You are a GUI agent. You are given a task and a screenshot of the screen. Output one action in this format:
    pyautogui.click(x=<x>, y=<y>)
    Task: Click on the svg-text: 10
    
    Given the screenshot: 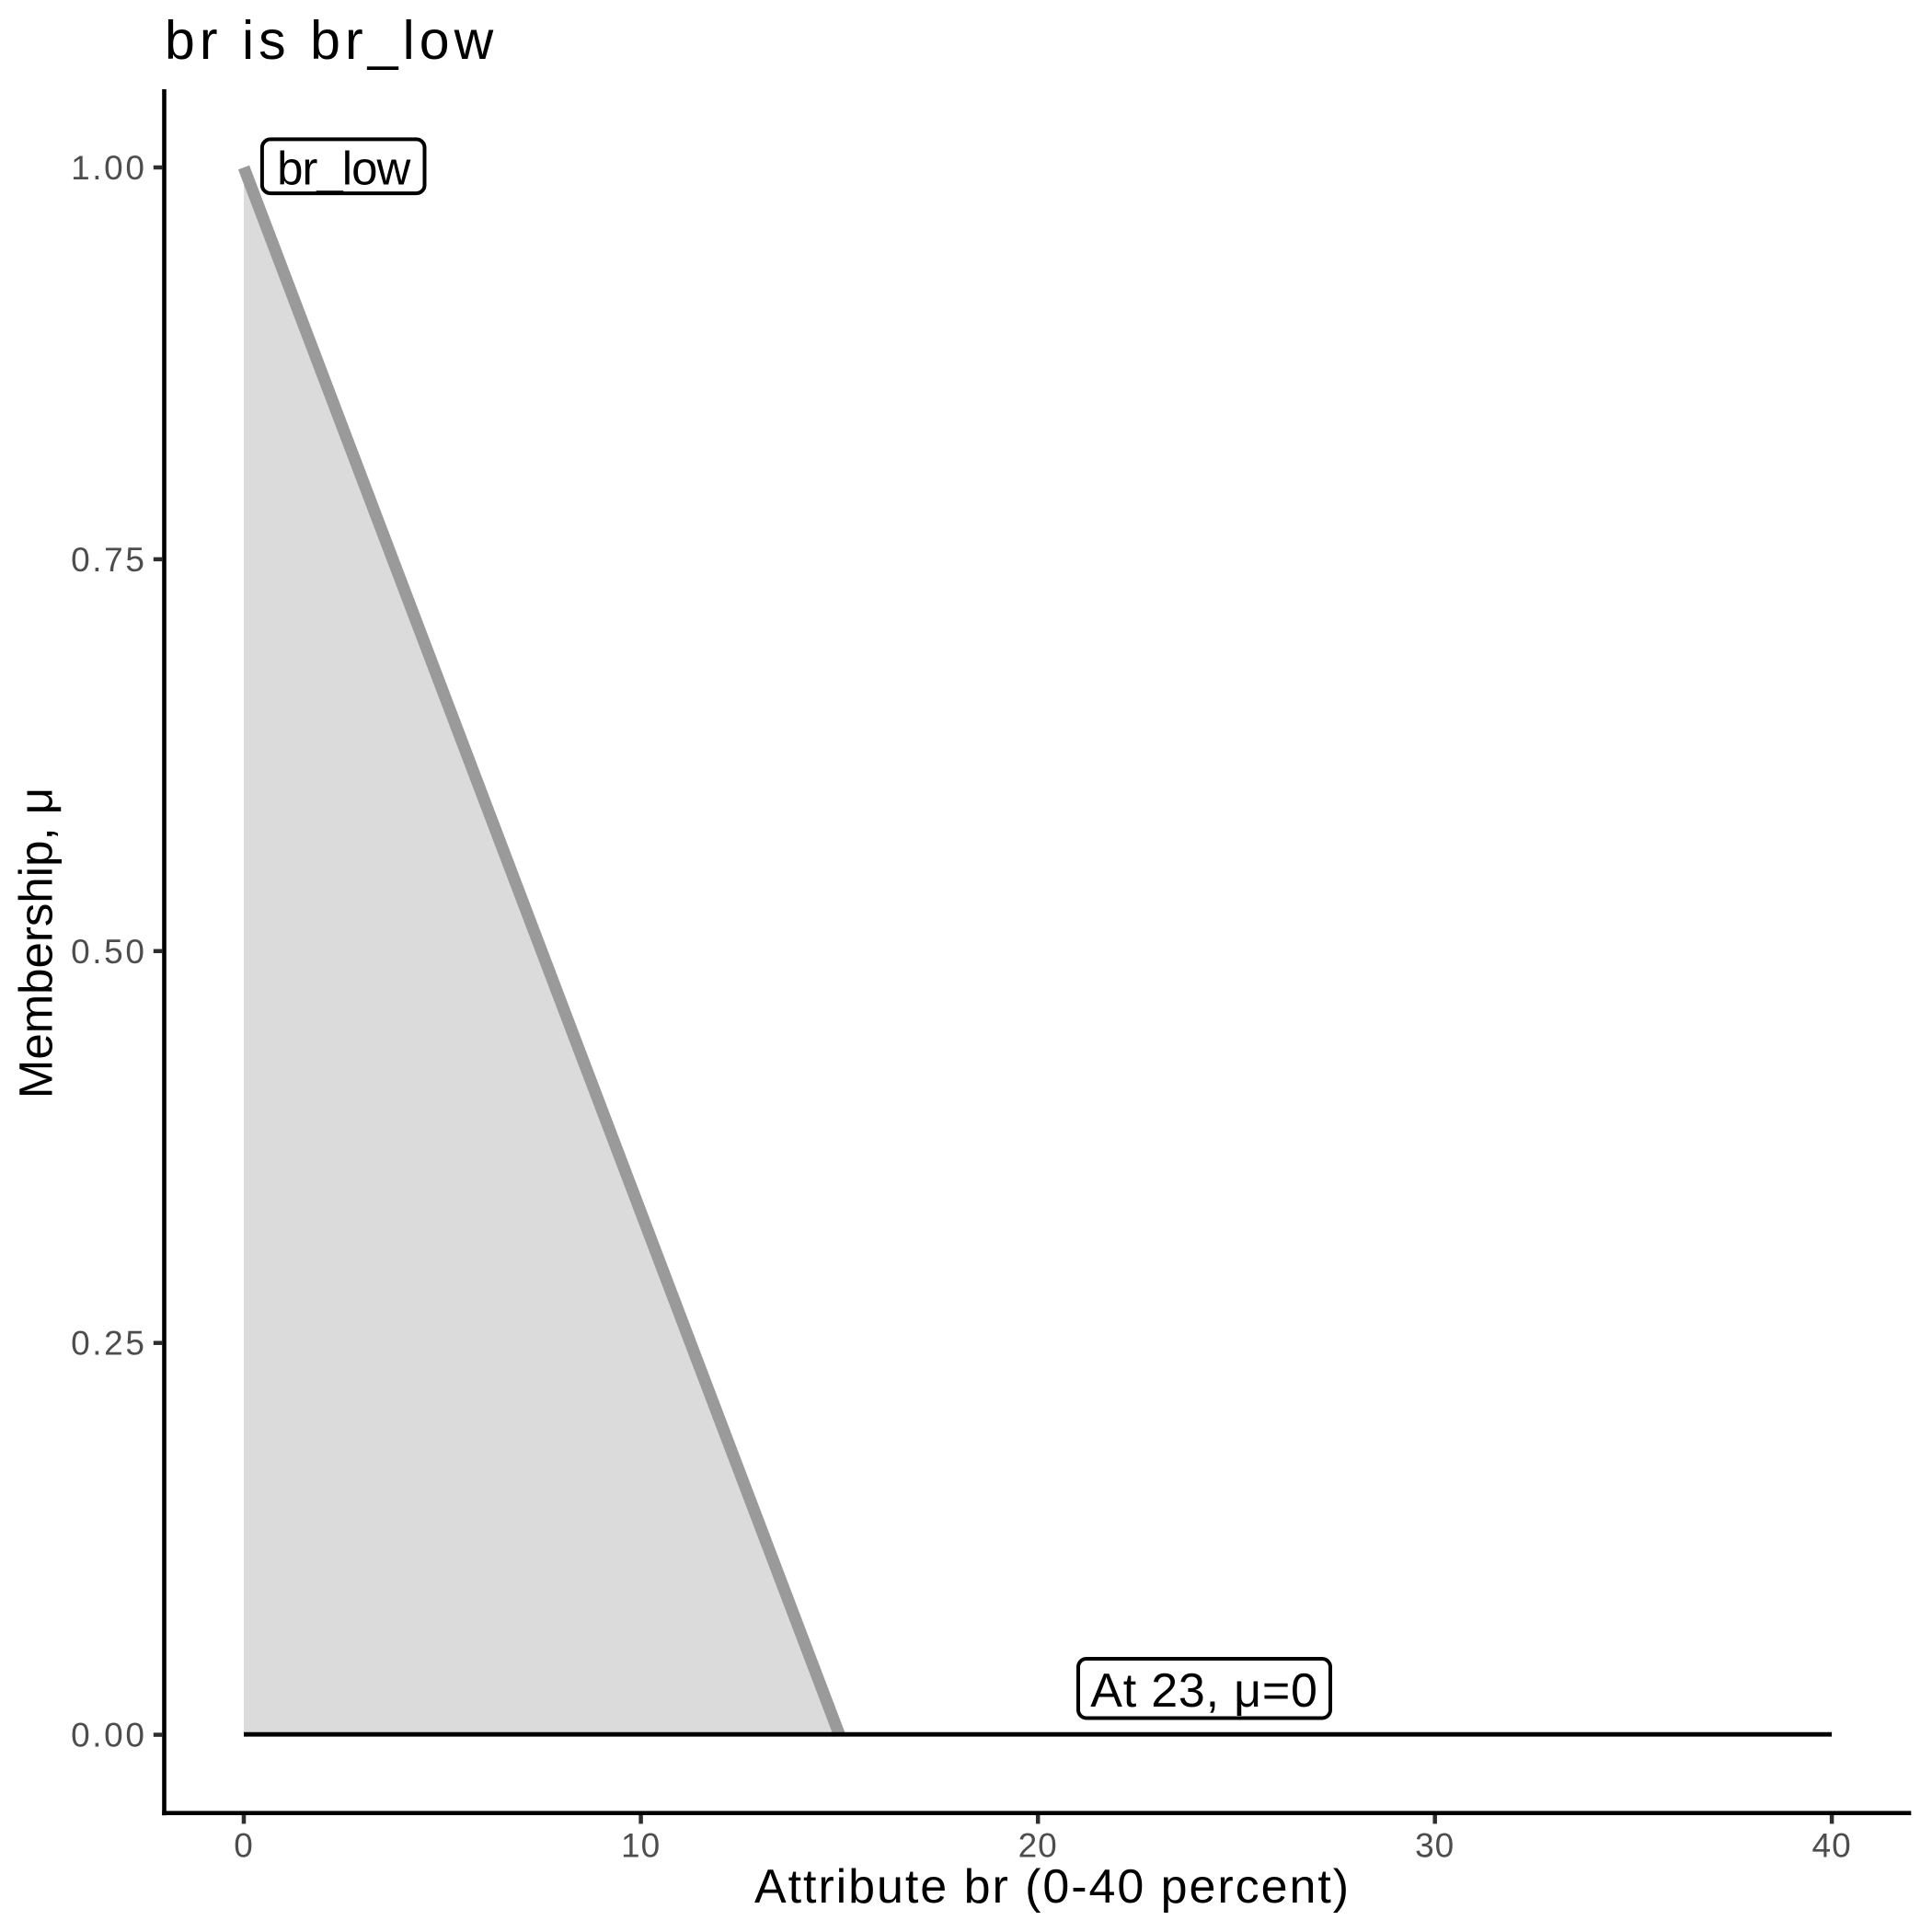 What is the action you would take?
    pyautogui.click(x=641, y=1846)
    